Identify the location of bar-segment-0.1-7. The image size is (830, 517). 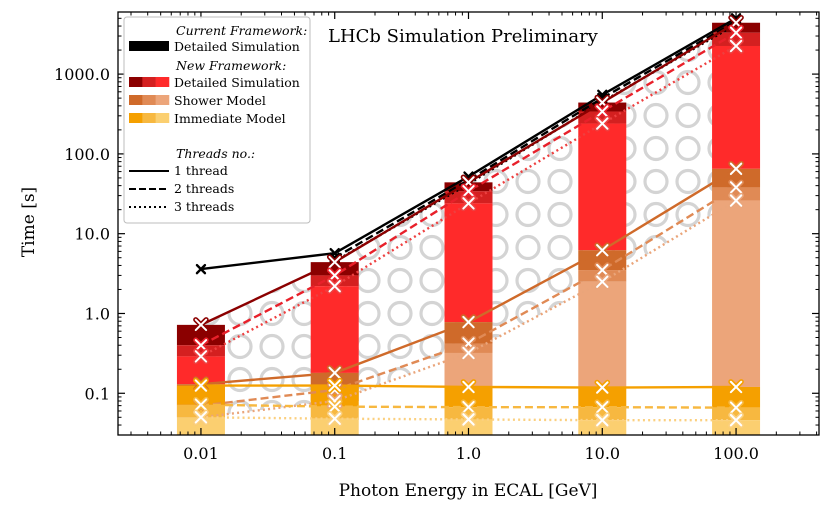
(334, 412).